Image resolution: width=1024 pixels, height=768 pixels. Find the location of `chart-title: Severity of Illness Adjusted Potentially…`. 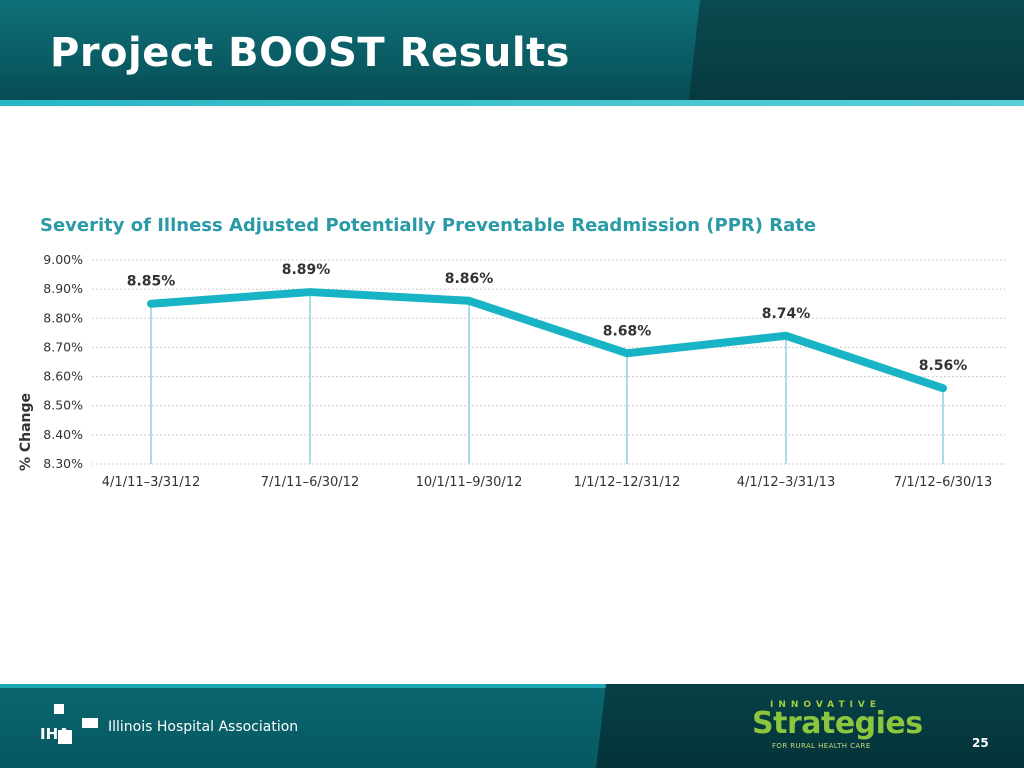

chart-title: Severity of Illness Adjusted Potentially… is located at coordinates (428, 225).